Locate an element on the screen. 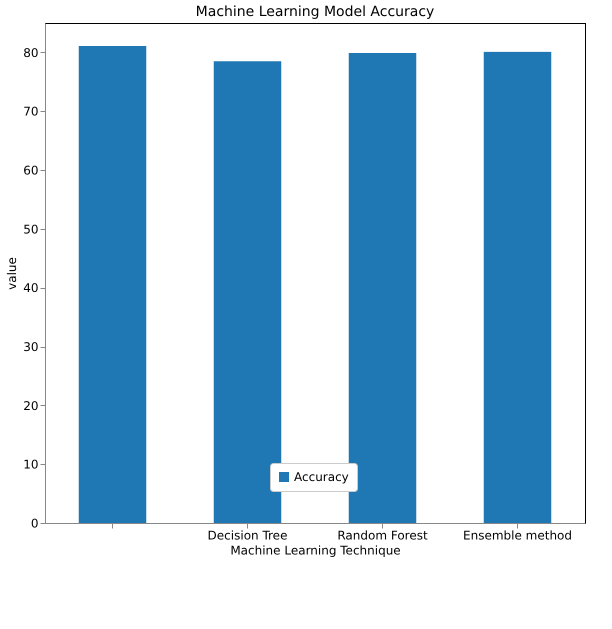 The height and width of the screenshot is (629, 612). x-axis-title: Machine Learning Technique is located at coordinates (315, 551).